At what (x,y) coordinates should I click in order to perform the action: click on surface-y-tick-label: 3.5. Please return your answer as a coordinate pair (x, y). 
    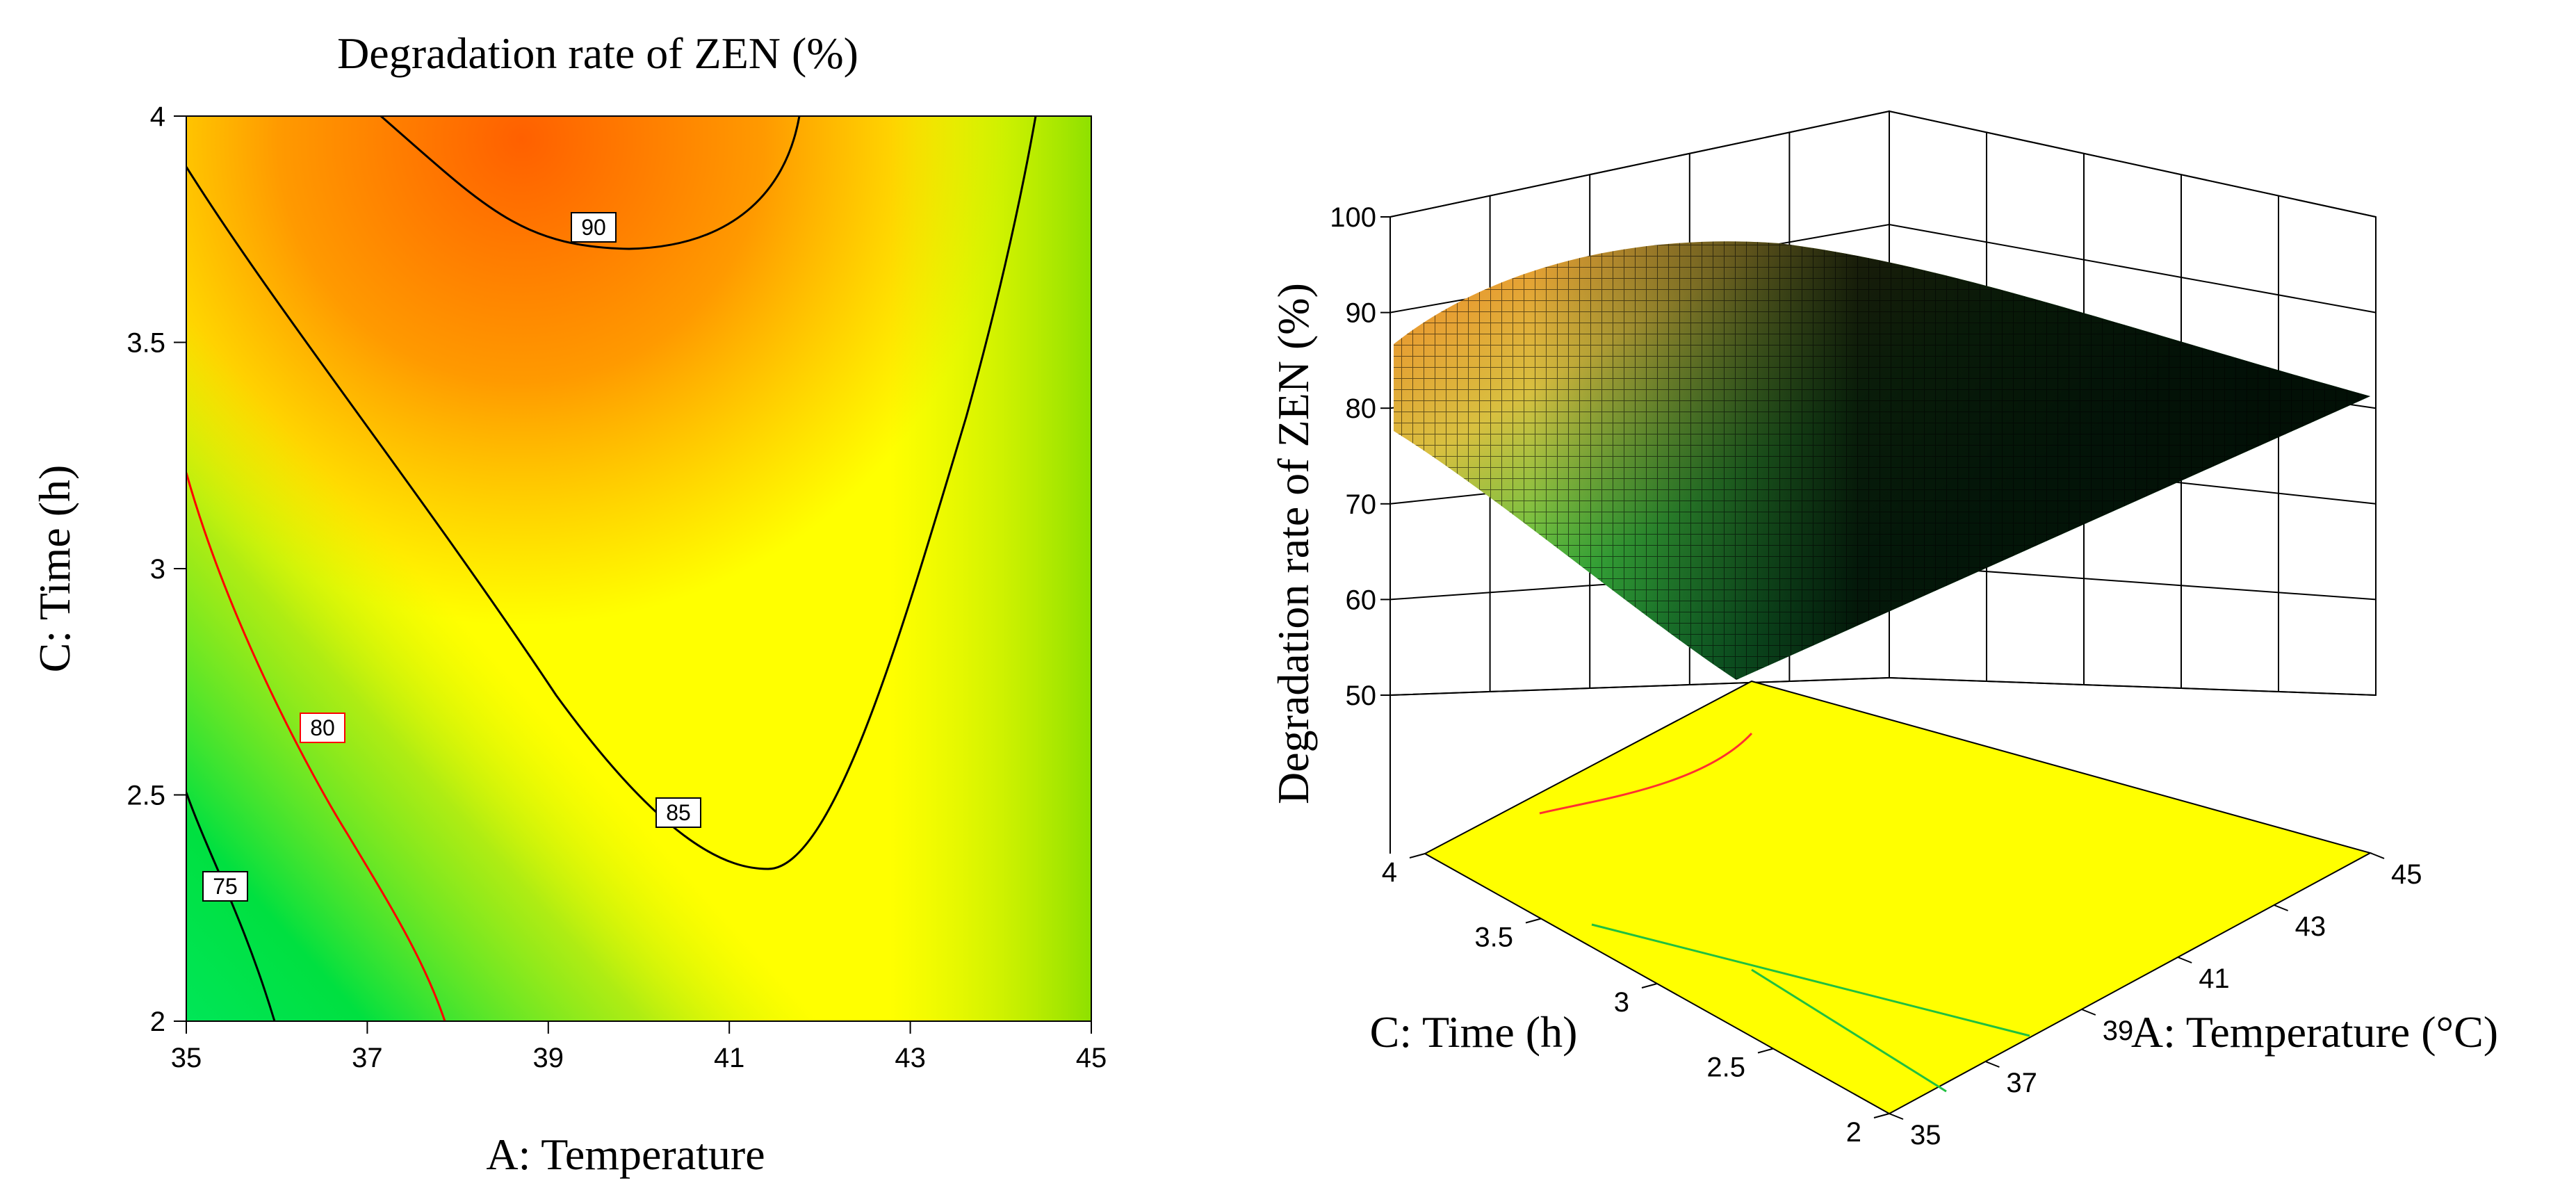
    Looking at the image, I should click on (1494, 937).